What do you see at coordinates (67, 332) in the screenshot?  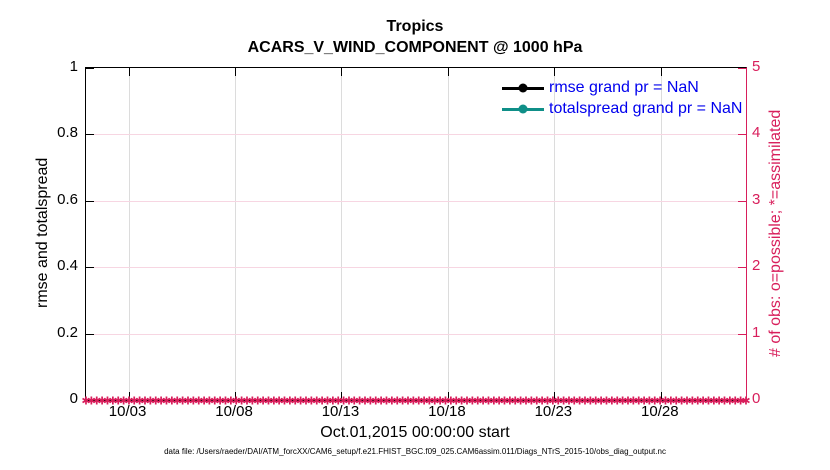 I see `left-tick-label: 0.2` at bounding box center [67, 332].